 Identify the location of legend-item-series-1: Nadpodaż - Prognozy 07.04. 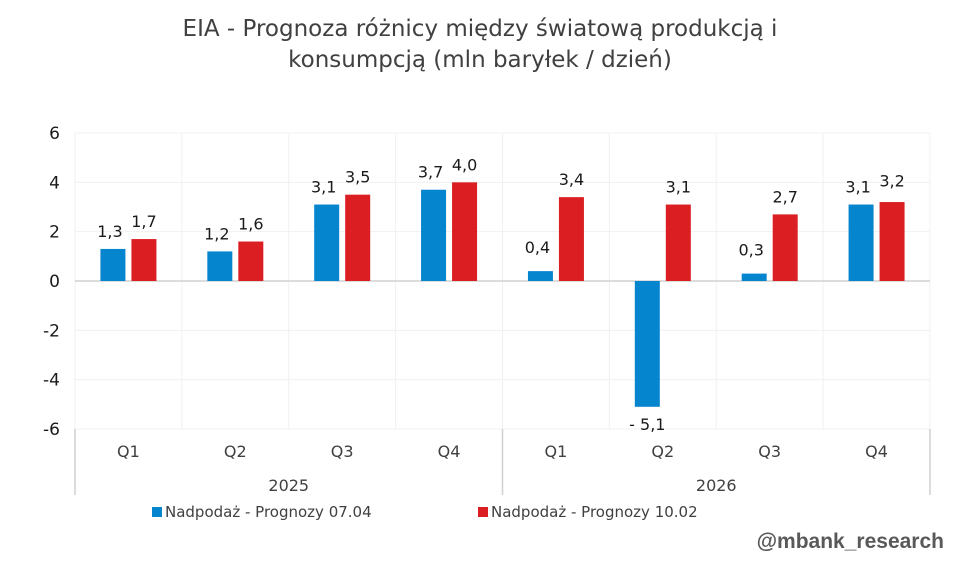
(262, 512).